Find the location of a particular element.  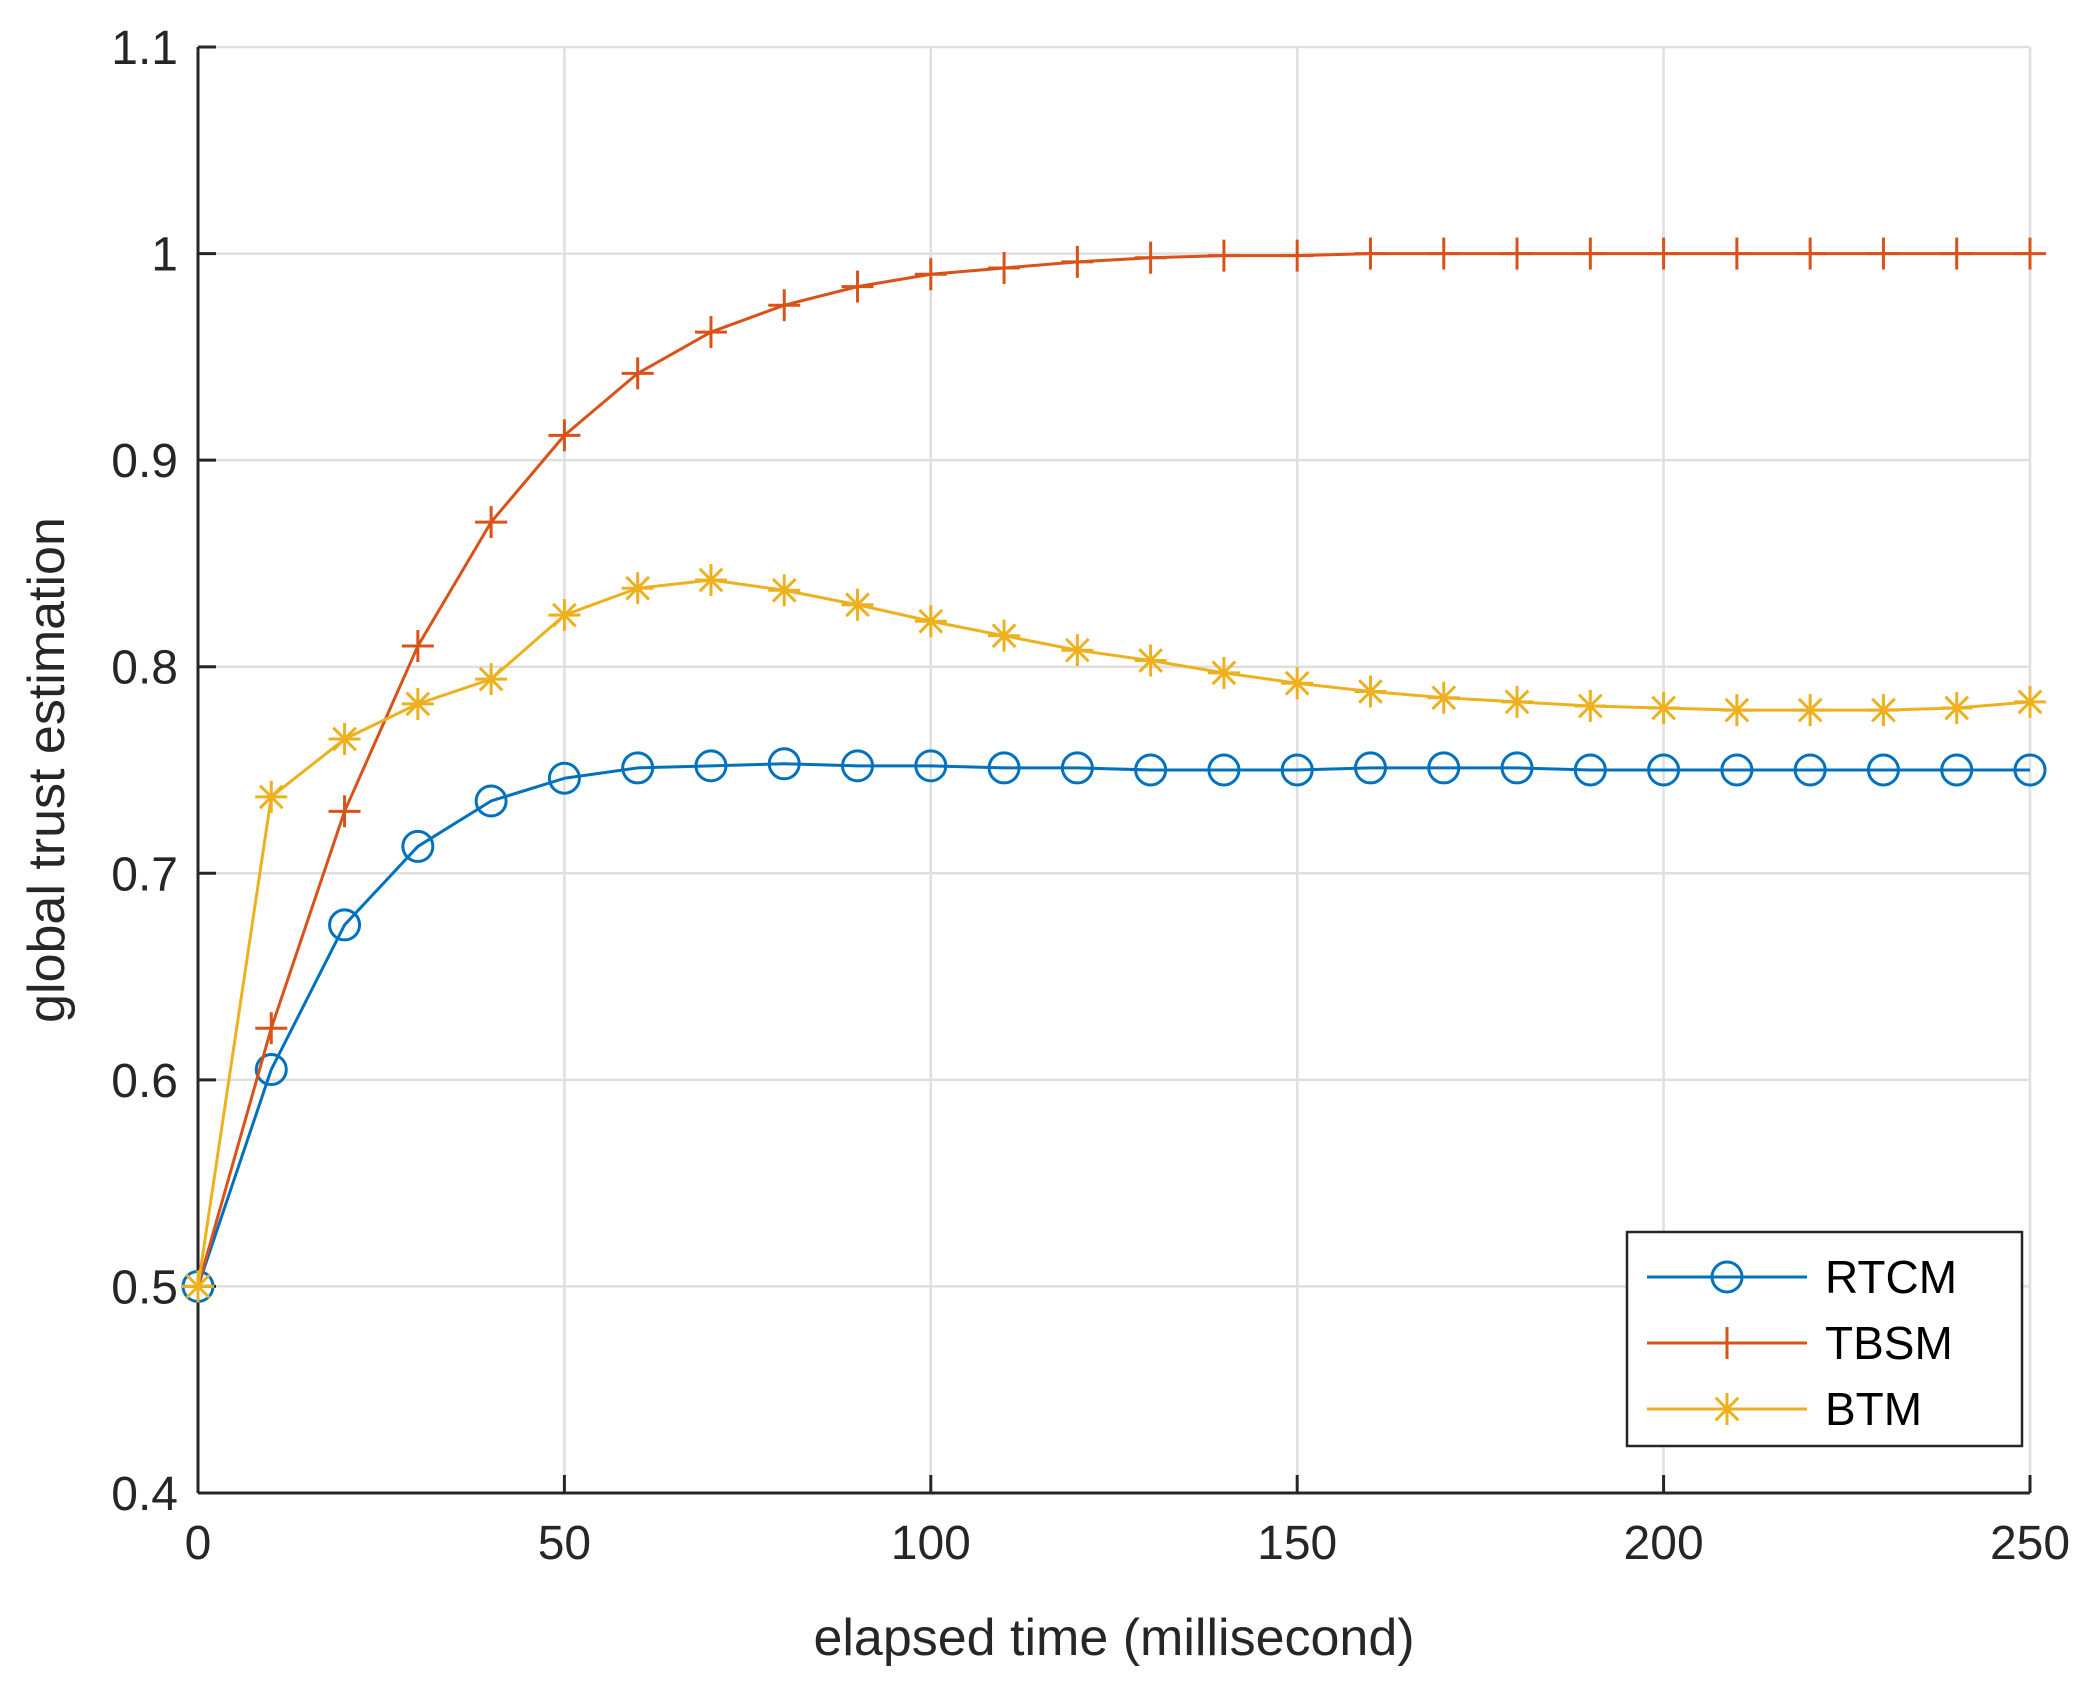

y-ticks: 0.4 0.5 0.6 0.7 0.8 0.9 1 1.1 is located at coordinates (163, 771).